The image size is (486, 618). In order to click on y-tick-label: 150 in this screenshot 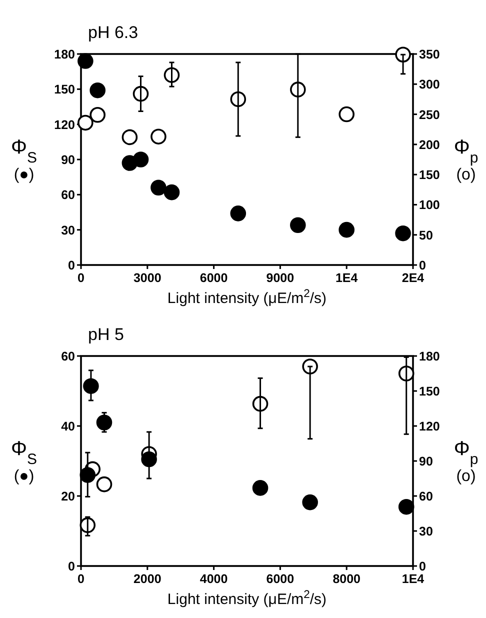, I will do `click(65, 89)`.